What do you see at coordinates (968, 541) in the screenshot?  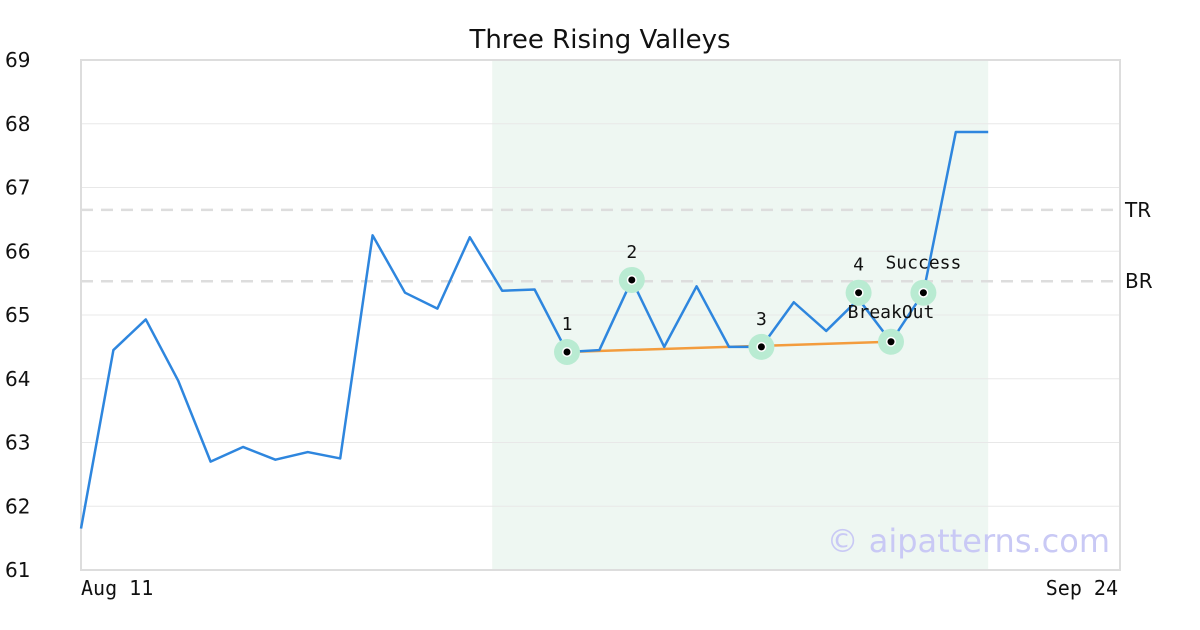 I see `watermark: © aipatterns.com` at bounding box center [968, 541].